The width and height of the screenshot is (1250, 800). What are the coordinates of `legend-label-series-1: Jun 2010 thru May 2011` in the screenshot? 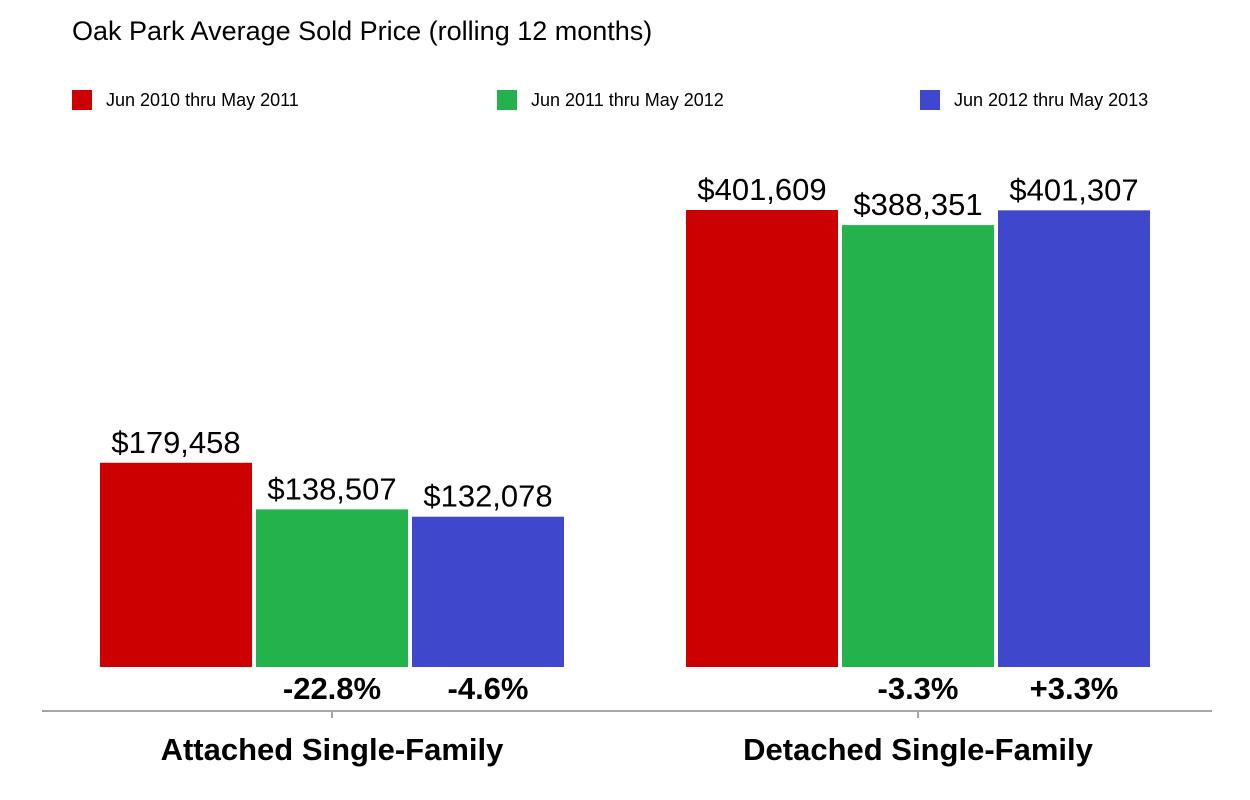 It's located at (202, 99).